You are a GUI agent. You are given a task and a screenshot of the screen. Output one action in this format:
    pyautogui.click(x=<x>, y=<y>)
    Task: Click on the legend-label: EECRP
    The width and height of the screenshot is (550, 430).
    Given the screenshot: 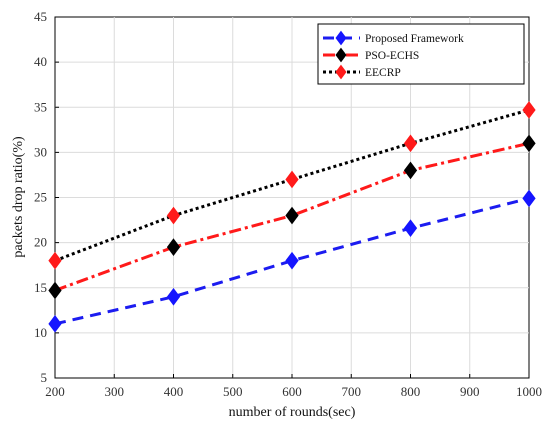 What is the action you would take?
    pyautogui.click(x=383, y=73)
    